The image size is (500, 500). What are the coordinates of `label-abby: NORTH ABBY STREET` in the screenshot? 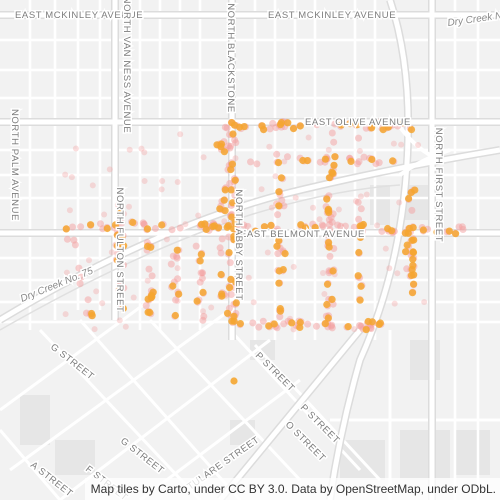 It's located at (238, 244).